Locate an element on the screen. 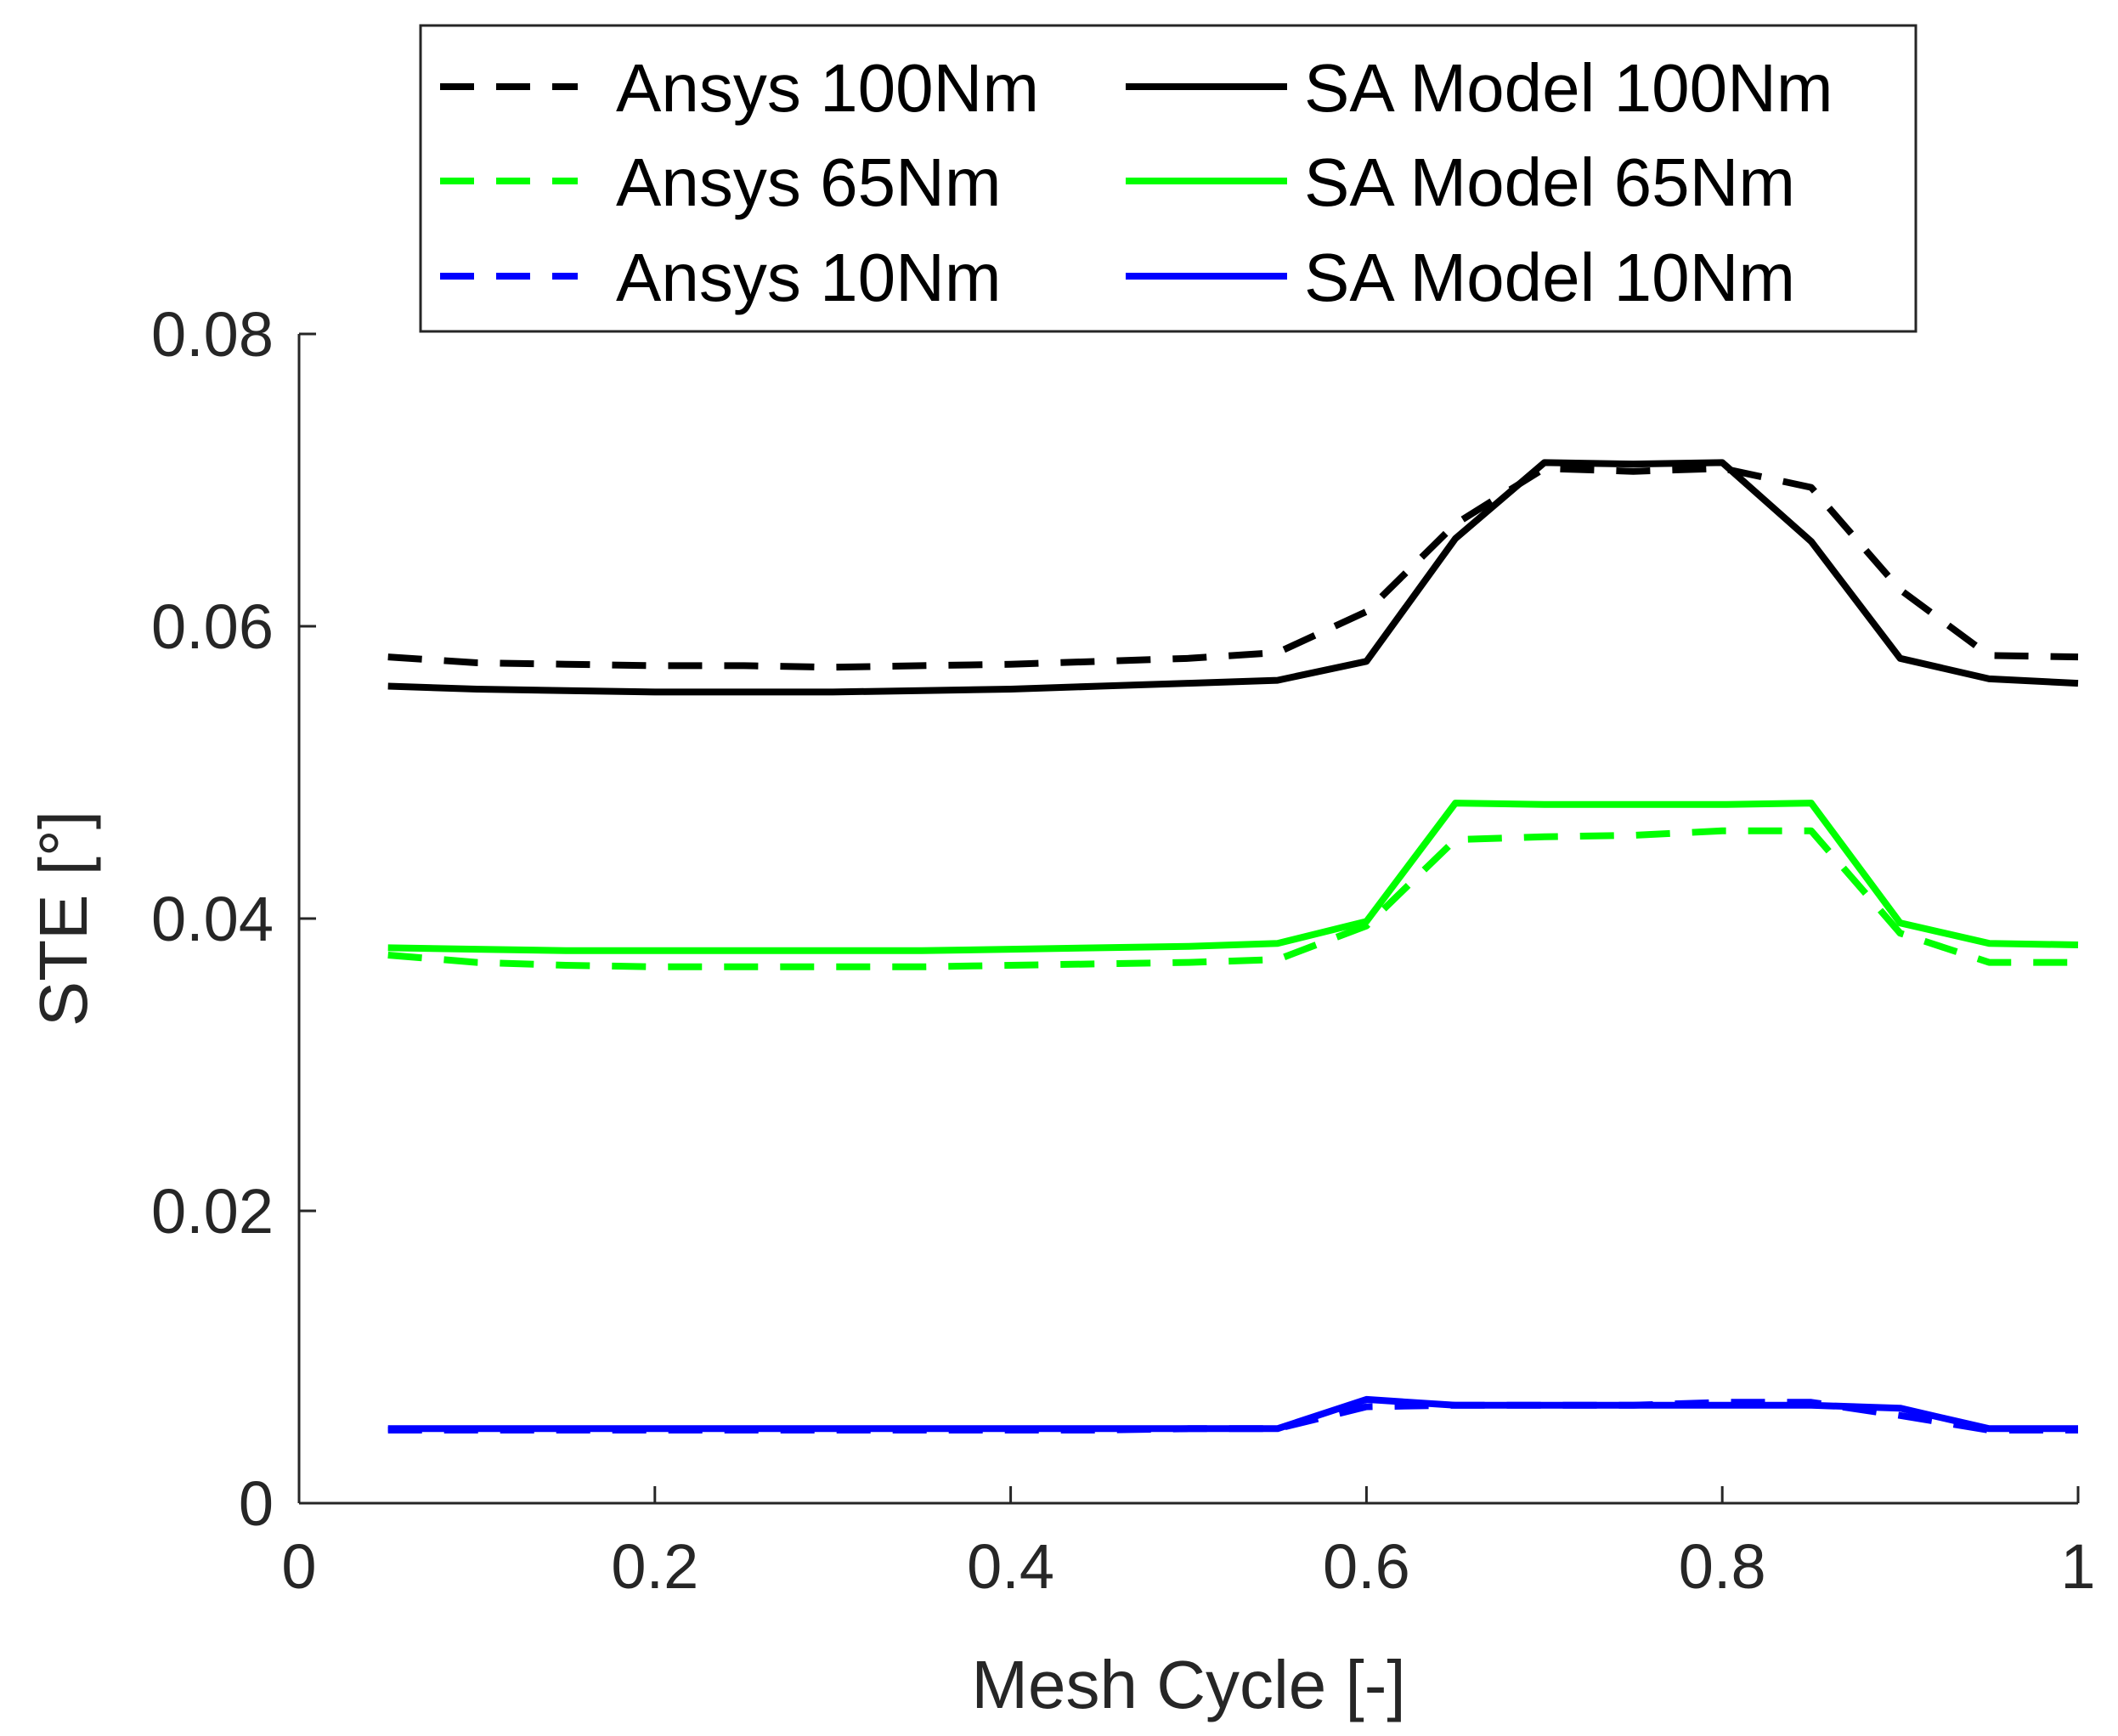 The image size is (2118, 1736). y-tick-label: 0 is located at coordinates (256, 1503).